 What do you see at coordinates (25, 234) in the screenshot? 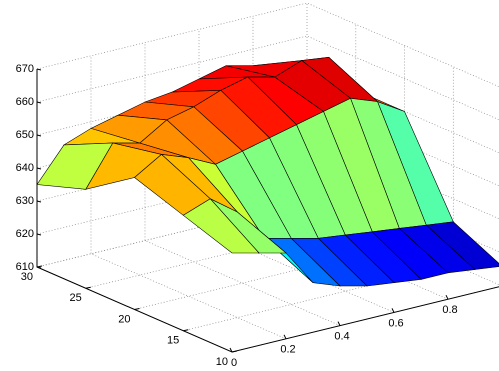
I see `z-tick-label: 620` at bounding box center [25, 234].